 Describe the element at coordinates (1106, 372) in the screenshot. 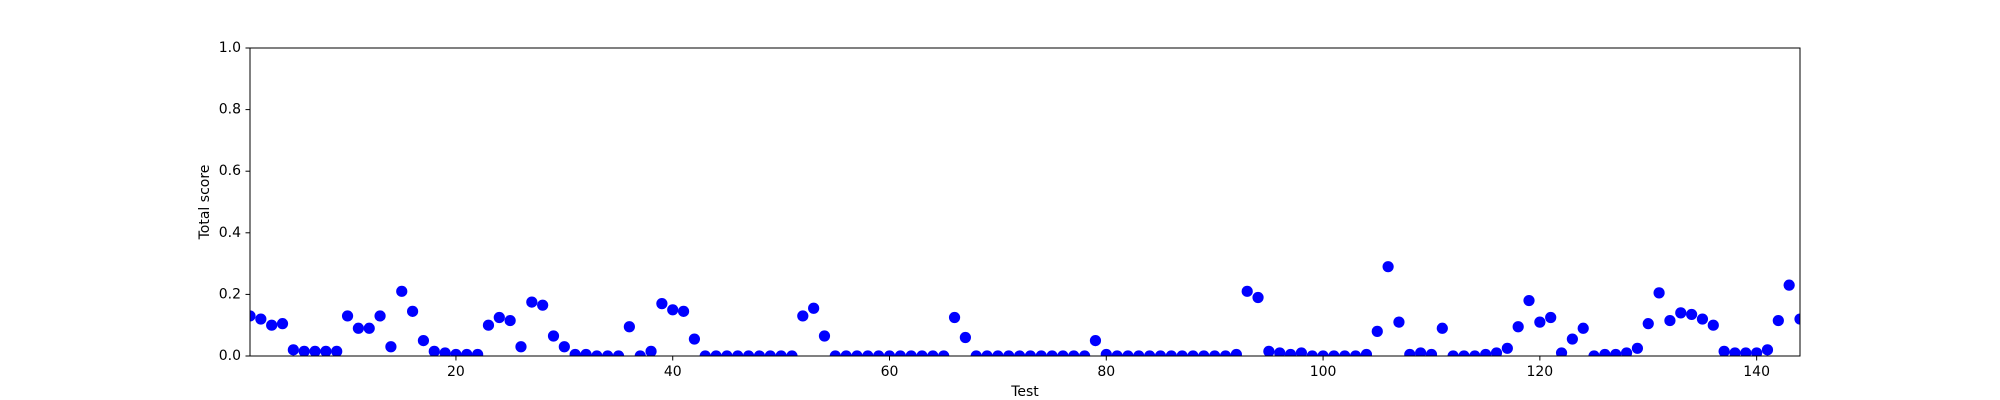

I see `x-tick-label: 80` at that location.